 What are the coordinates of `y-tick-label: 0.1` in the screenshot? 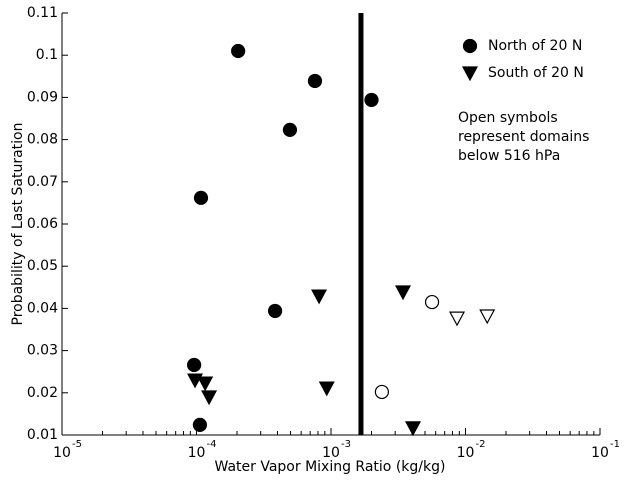 It's located at (47, 55).